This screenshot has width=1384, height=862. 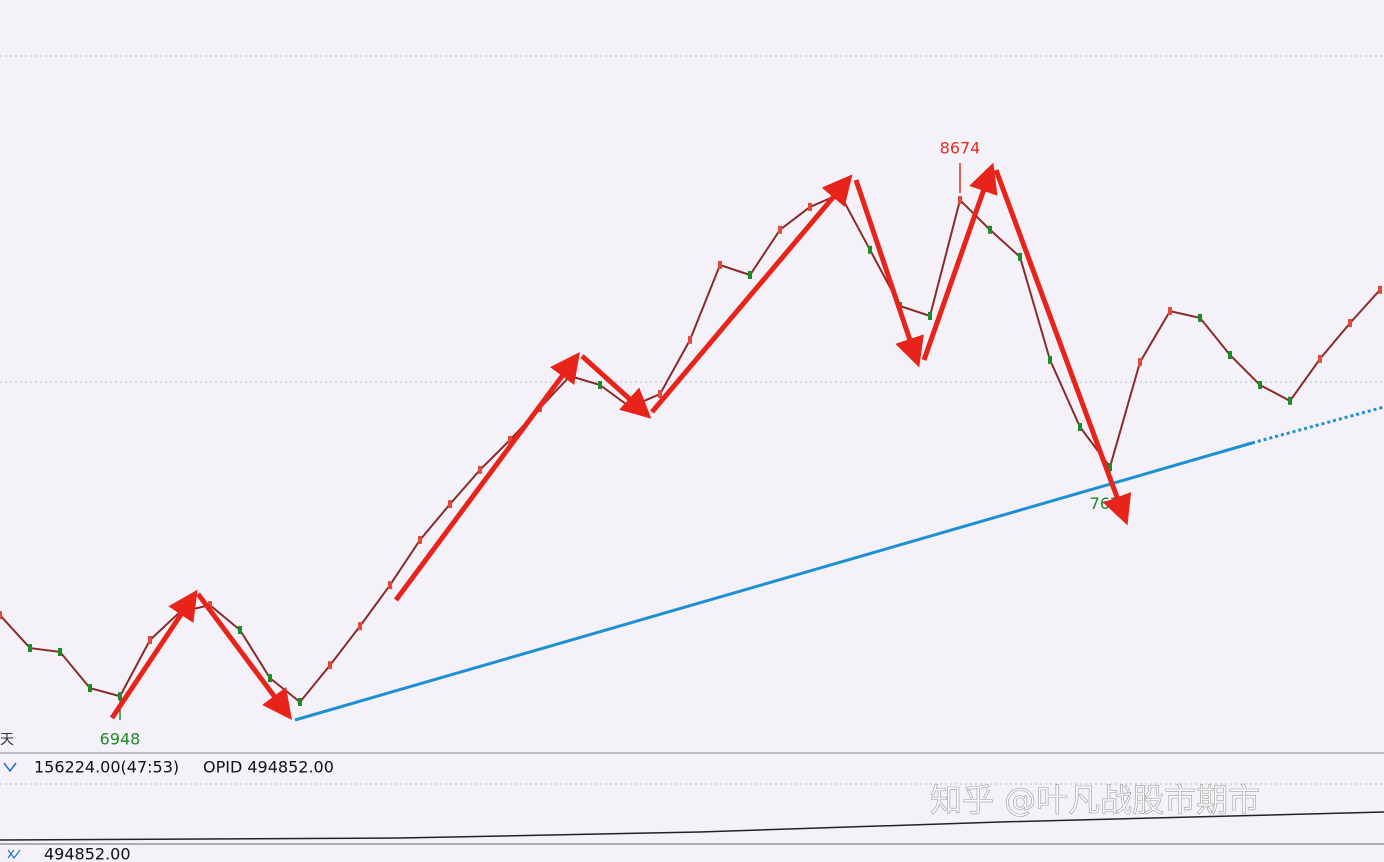 What do you see at coordinates (692, 826) in the screenshot?
I see `volume-curve` at bounding box center [692, 826].